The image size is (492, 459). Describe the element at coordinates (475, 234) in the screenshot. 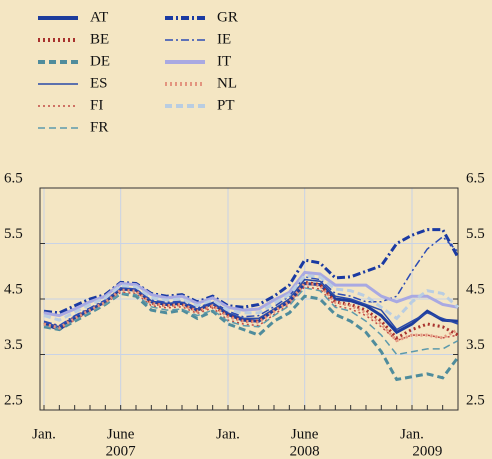

I see `y2-tick-label: 5.5` at that location.